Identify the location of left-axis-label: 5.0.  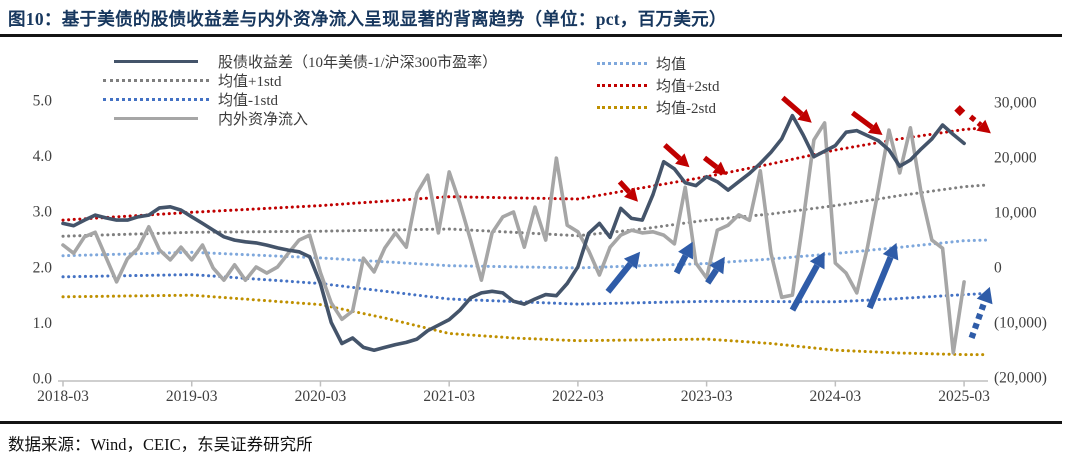
(43, 101).